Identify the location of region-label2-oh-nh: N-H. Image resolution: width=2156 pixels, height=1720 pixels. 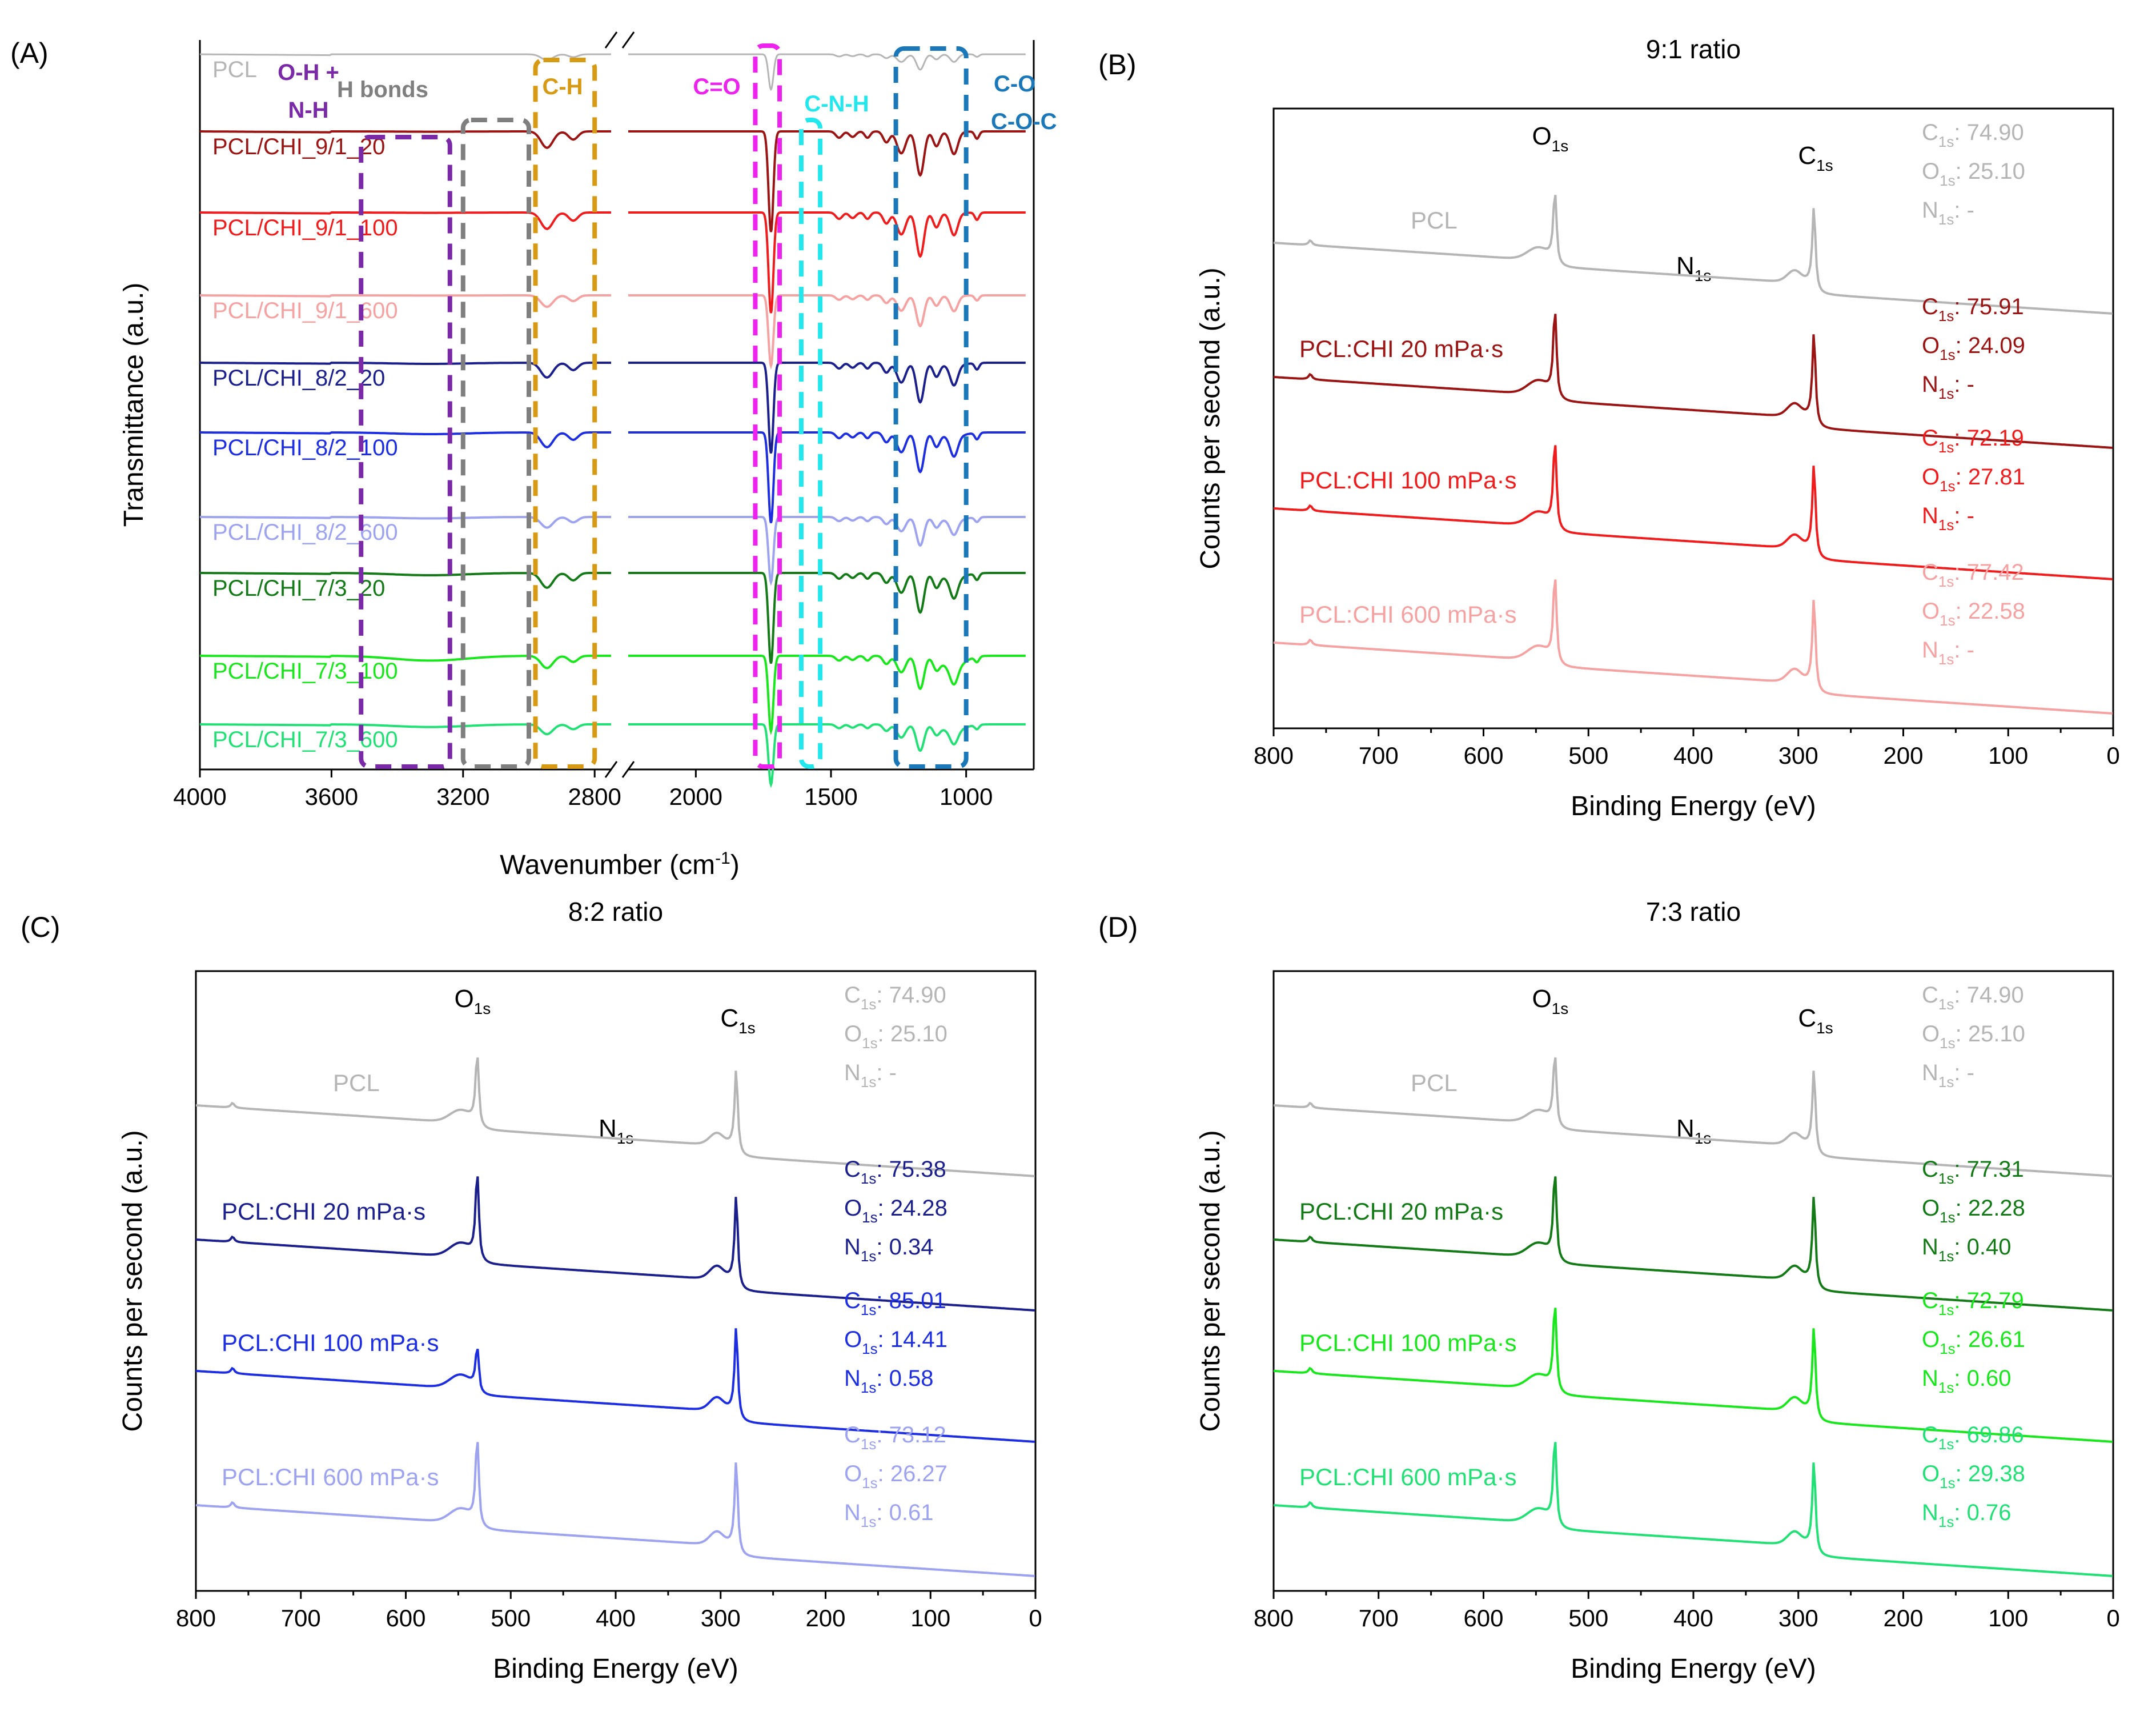
(308, 110).